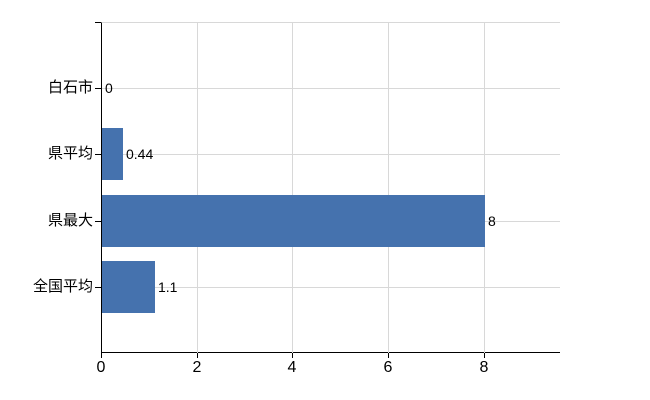  I want to click on x-tick-label: 6, so click(388, 367).